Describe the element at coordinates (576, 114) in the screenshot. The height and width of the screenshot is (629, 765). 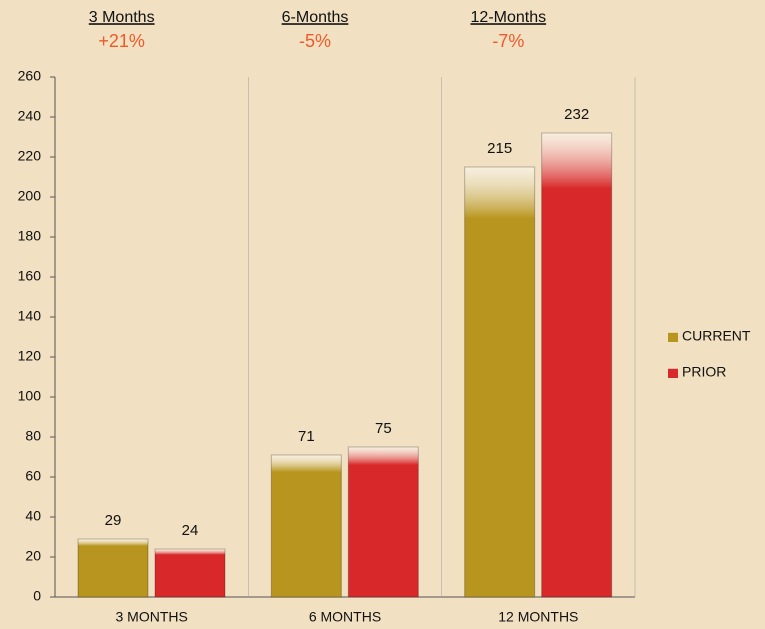
I see `value-label: 232` at that location.